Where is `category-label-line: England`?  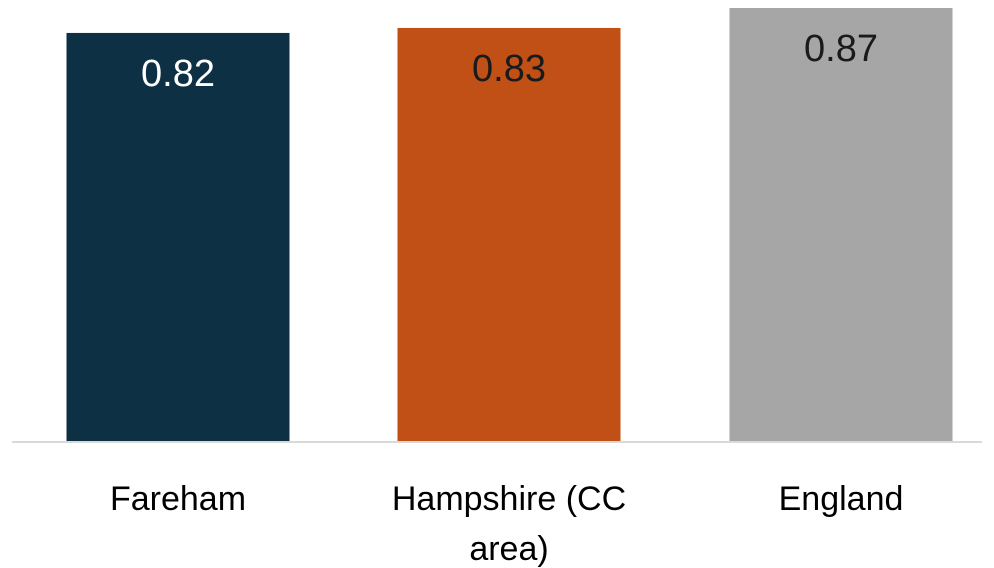
category-label-line: England is located at coordinates (841, 499).